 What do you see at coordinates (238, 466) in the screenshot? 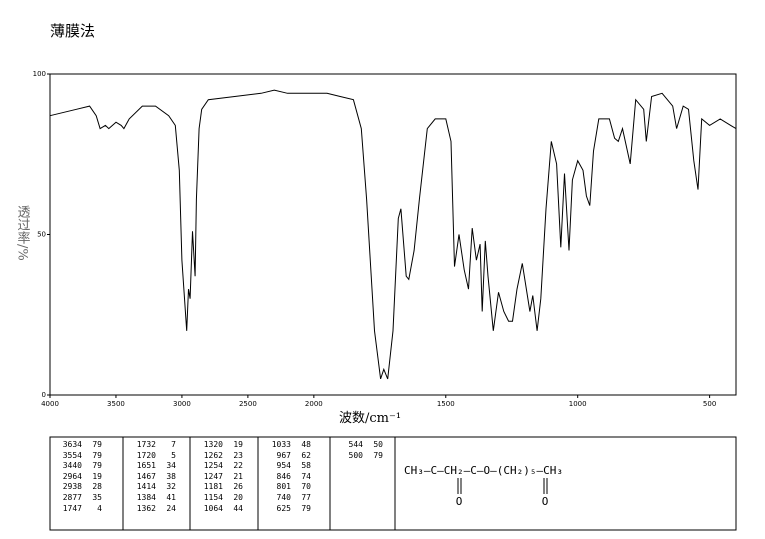
I see `peak-transmittance: 22` at bounding box center [238, 466].